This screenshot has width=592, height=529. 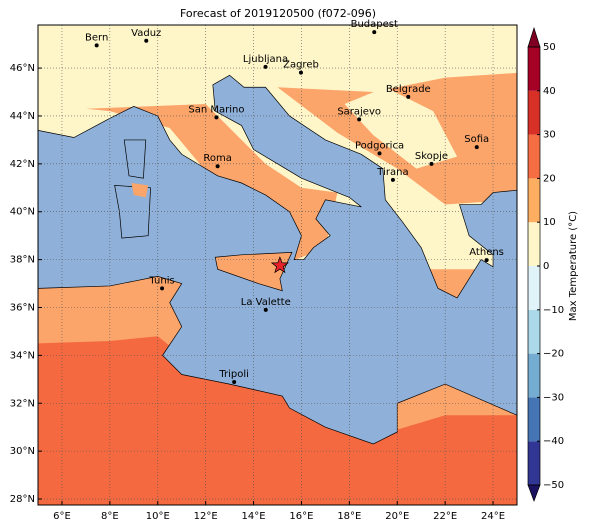 What do you see at coordinates (22, 212) in the screenshot?
I see `y-tick-label: 40°N` at bounding box center [22, 212].